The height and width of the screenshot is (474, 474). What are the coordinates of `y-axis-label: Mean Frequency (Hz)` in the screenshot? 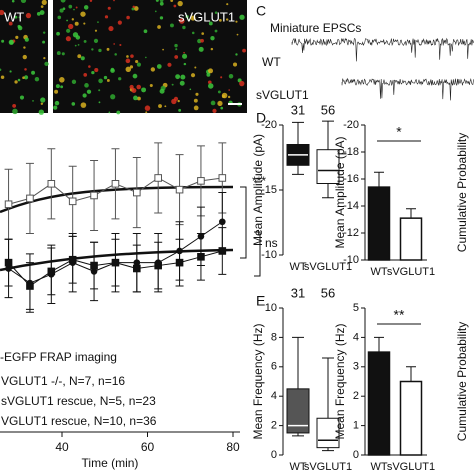 It's located at (340, 381).